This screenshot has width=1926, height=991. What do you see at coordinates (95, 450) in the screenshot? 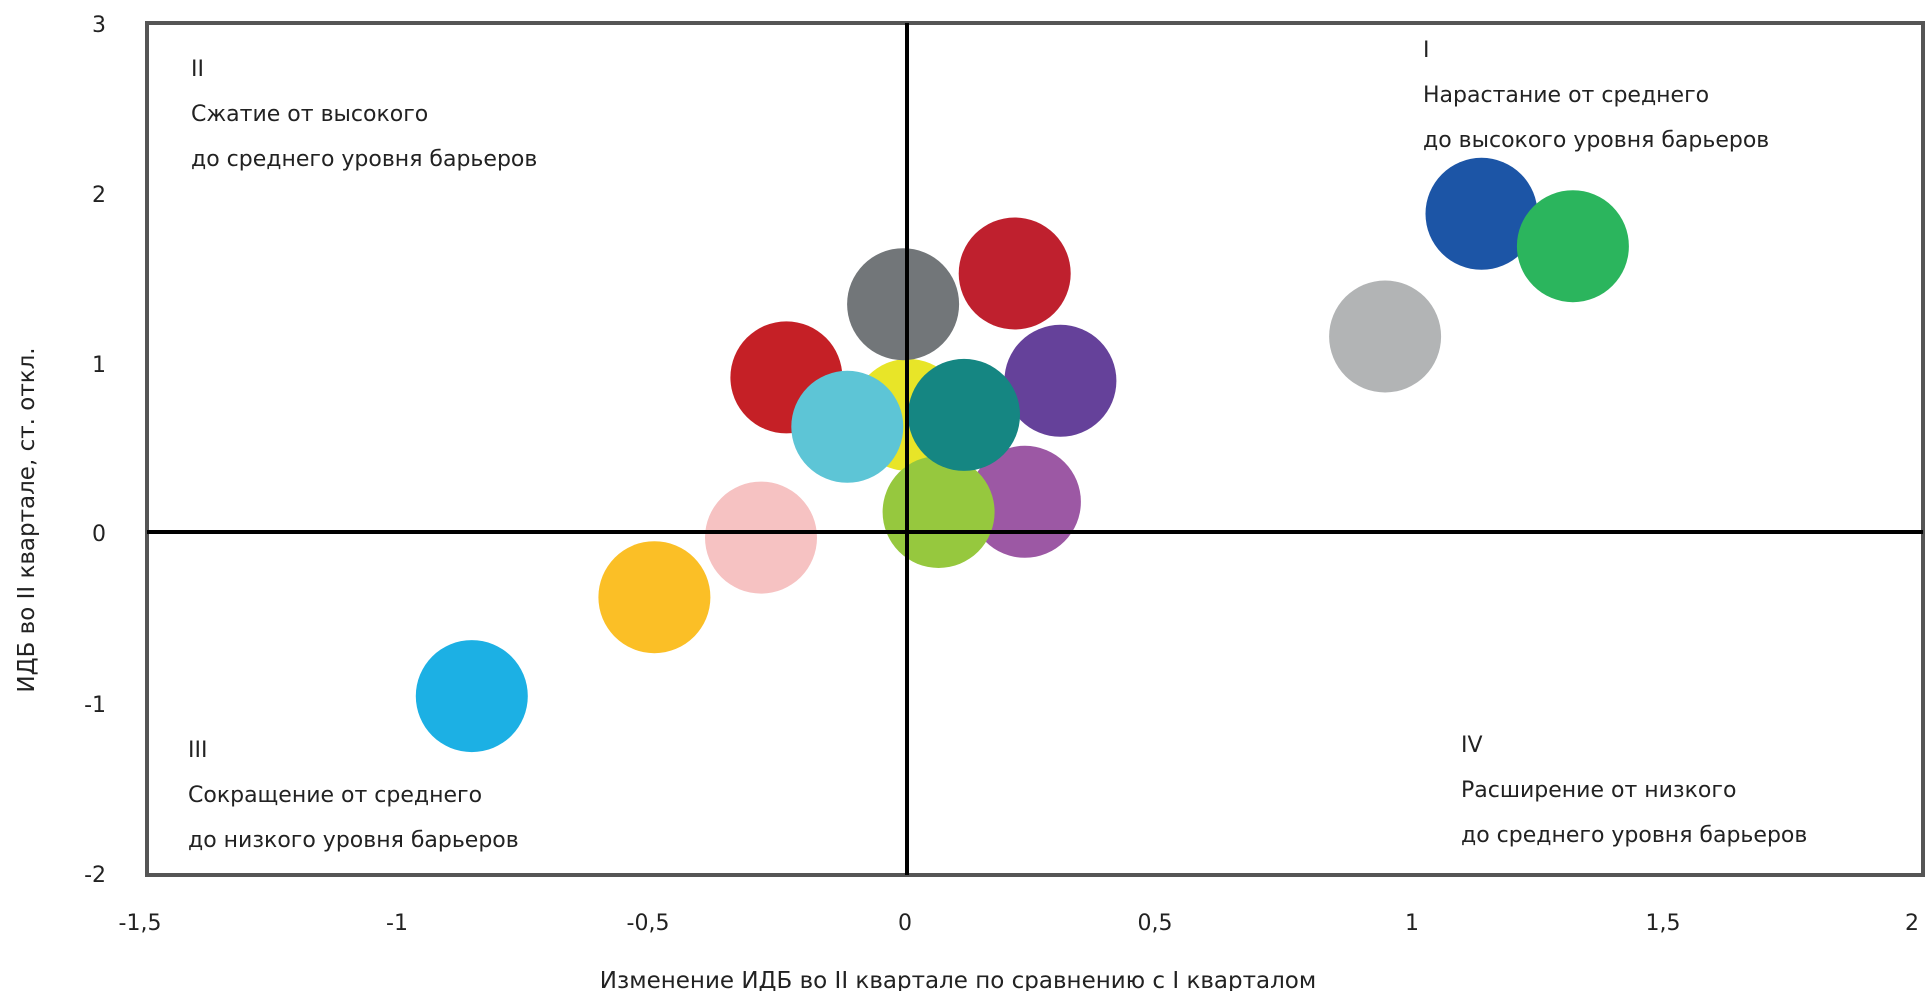
I see `y-tick-labels: 3 2 1 0 -1 -2` at bounding box center [95, 450].